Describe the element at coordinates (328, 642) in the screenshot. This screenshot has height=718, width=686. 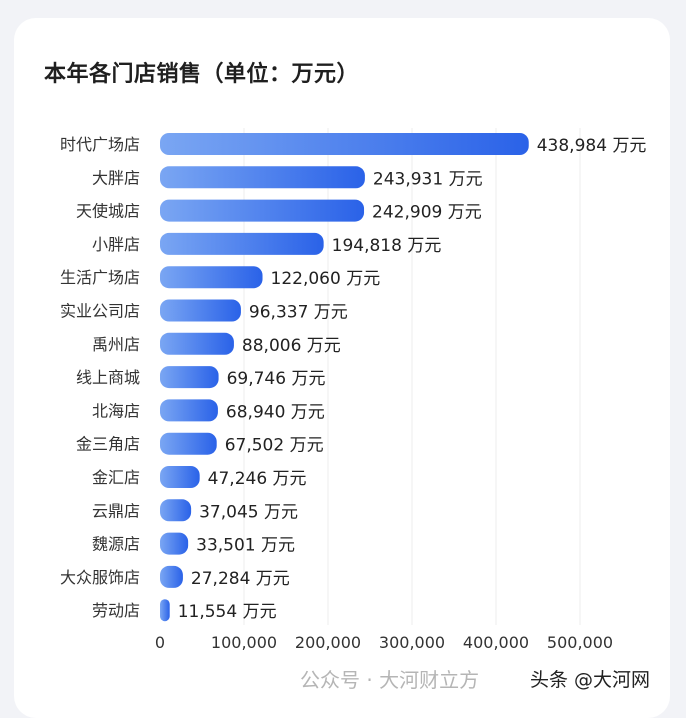
I see `x-tick-label: 200,000` at that location.